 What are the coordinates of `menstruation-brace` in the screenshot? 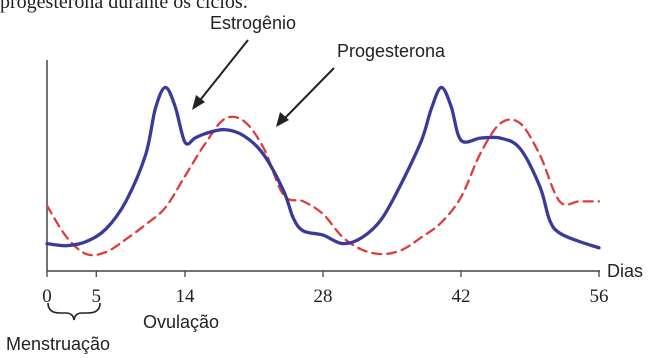 It's located at (74, 311).